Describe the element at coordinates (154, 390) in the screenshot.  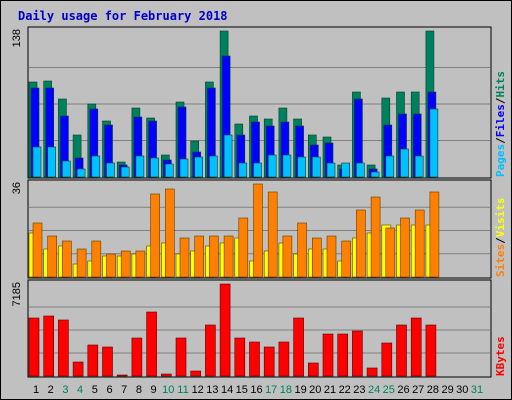
I see `x-tick-label-day-9: 9` at that location.